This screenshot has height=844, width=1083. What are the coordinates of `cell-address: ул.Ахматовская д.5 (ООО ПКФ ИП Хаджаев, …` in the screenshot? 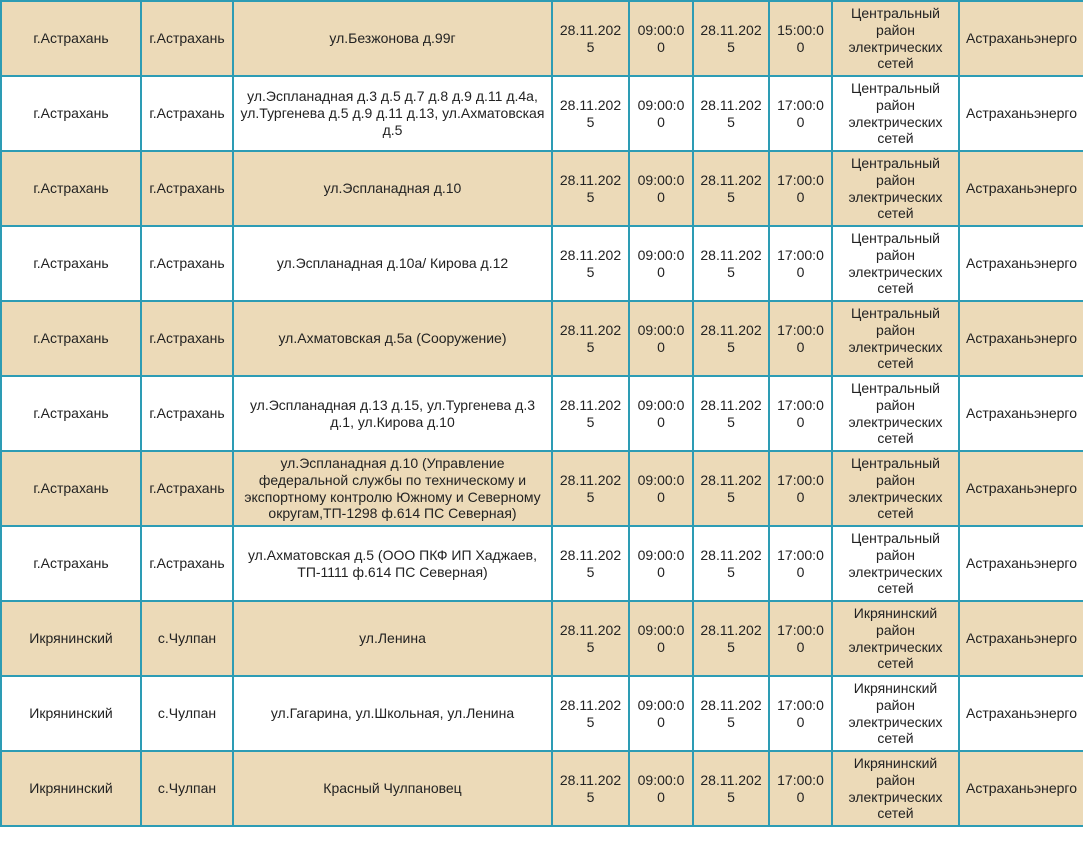 It's located at (392, 563).